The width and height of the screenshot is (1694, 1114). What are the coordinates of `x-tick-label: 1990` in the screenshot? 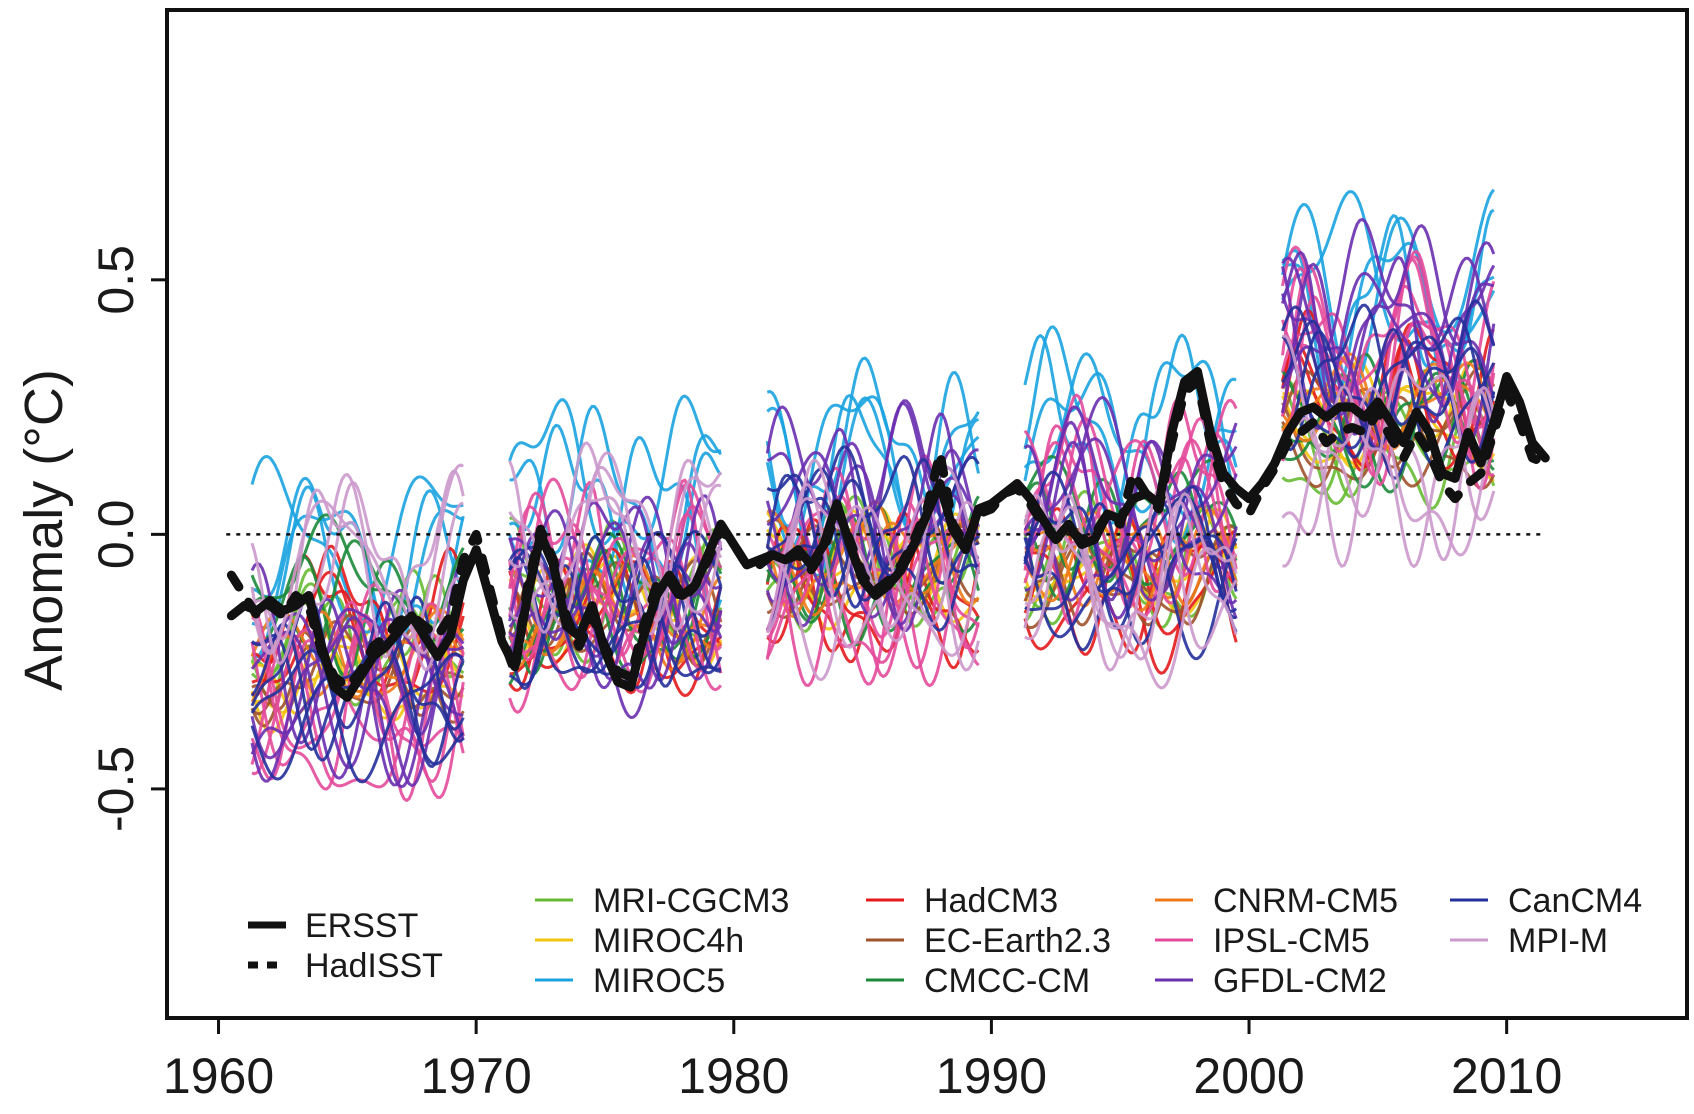 It's located at (991, 1076).